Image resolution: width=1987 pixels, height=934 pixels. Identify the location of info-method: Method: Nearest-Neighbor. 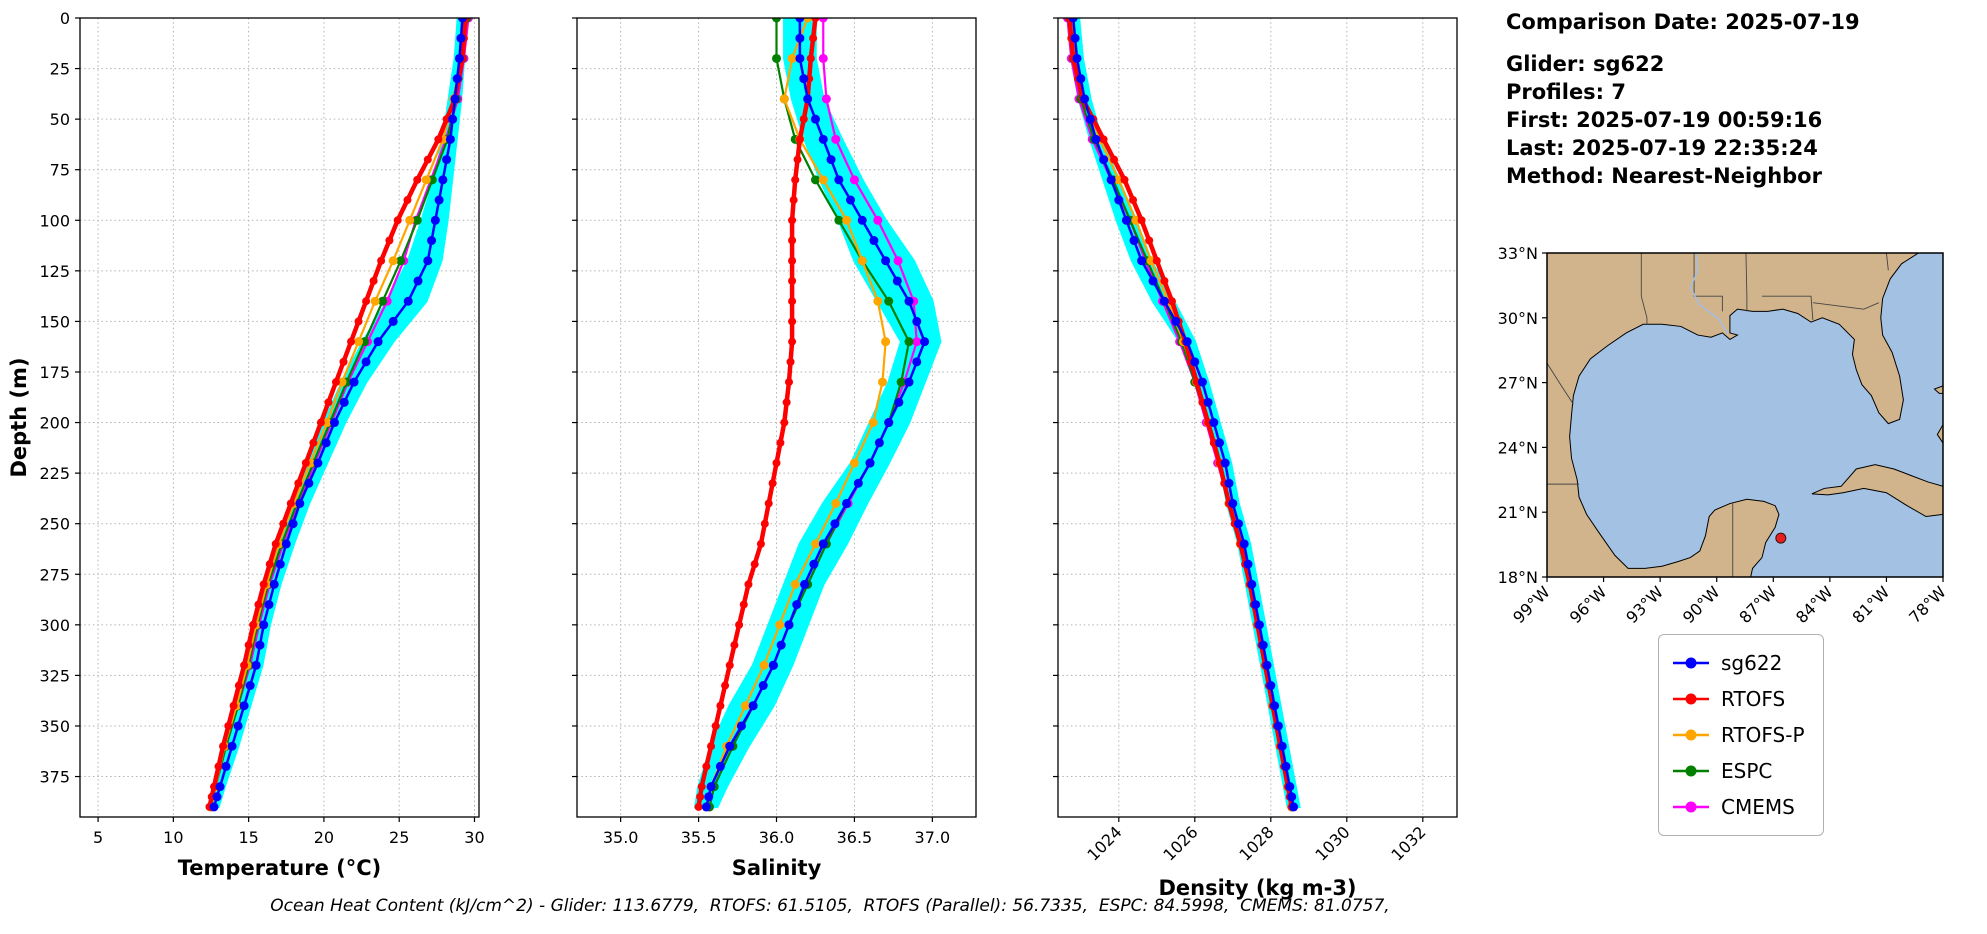
(1664, 176).